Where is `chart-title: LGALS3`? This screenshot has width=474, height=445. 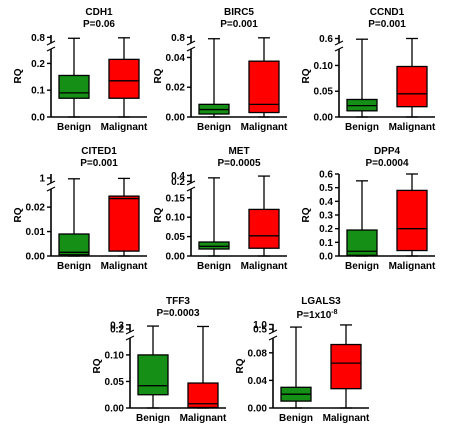 chart-title: LGALS3 is located at coordinates (321, 301).